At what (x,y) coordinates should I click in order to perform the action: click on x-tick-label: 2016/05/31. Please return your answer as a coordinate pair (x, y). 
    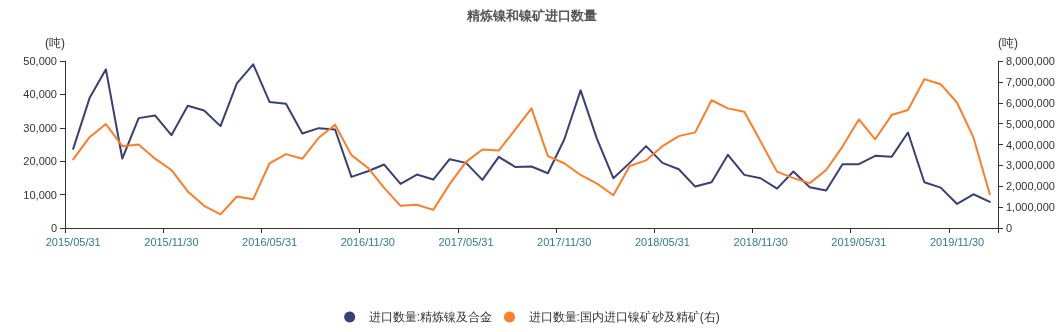
    Looking at the image, I should click on (270, 241).